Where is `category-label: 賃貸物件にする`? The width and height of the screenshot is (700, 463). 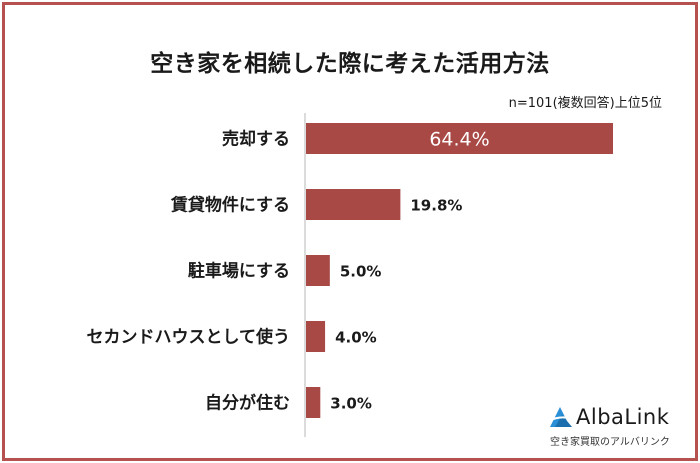
category-label: 賃貸物件にする is located at coordinates (230, 205).